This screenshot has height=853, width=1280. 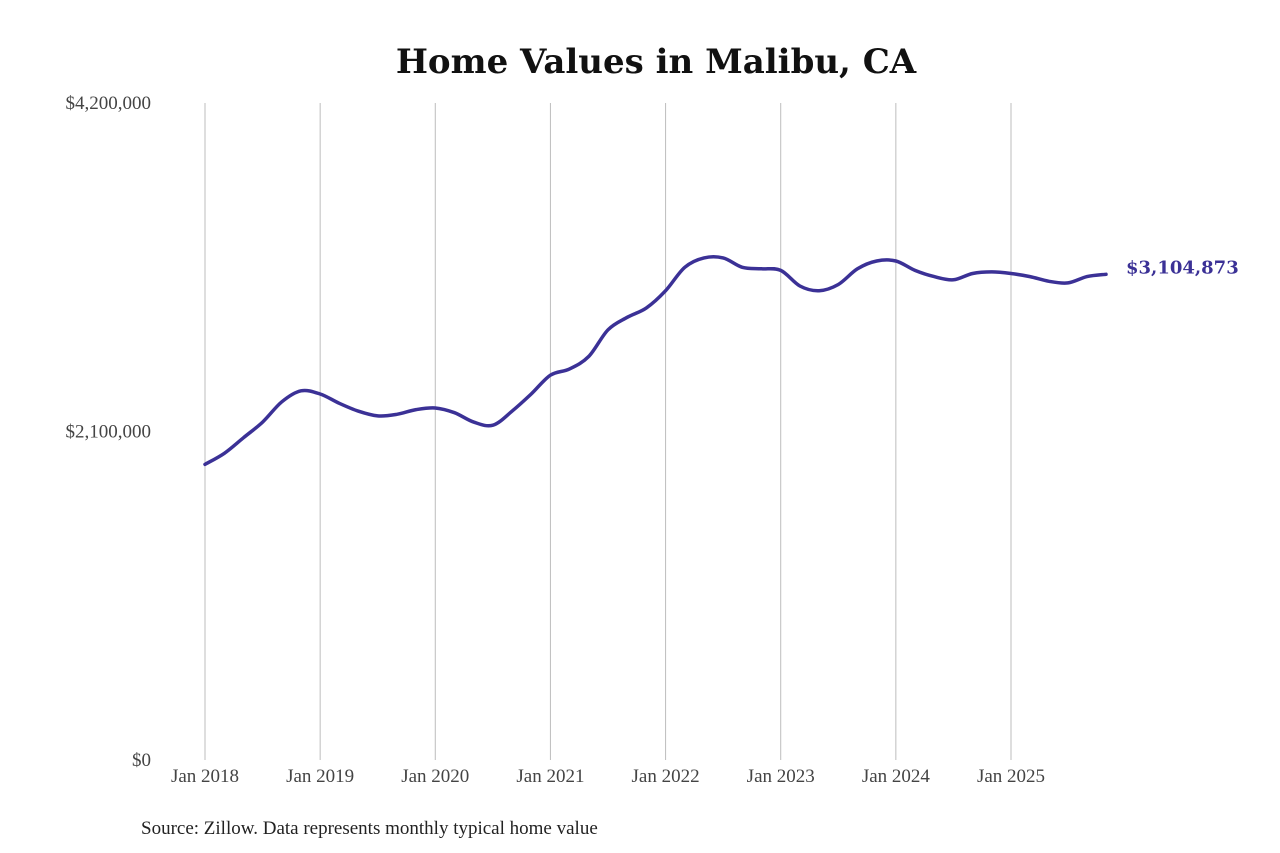 I want to click on chart-title: Home Values in Malibu, CA, so click(x=656, y=62).